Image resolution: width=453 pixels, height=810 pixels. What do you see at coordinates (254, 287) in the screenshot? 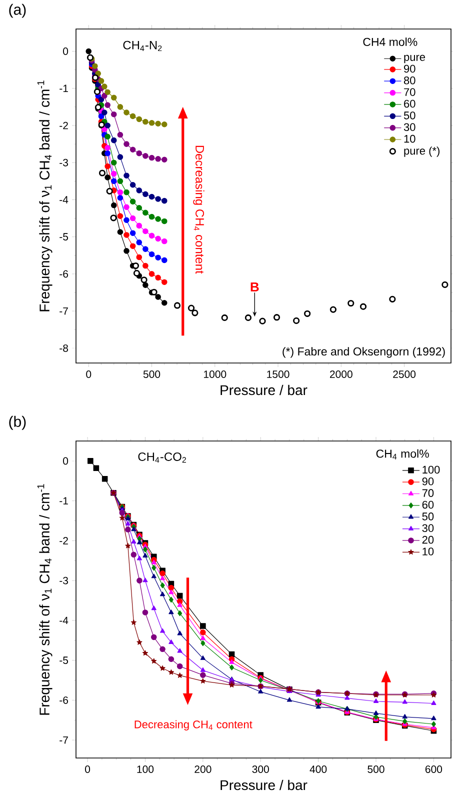
I see `annotation: B` at bounding box center [254, 287].